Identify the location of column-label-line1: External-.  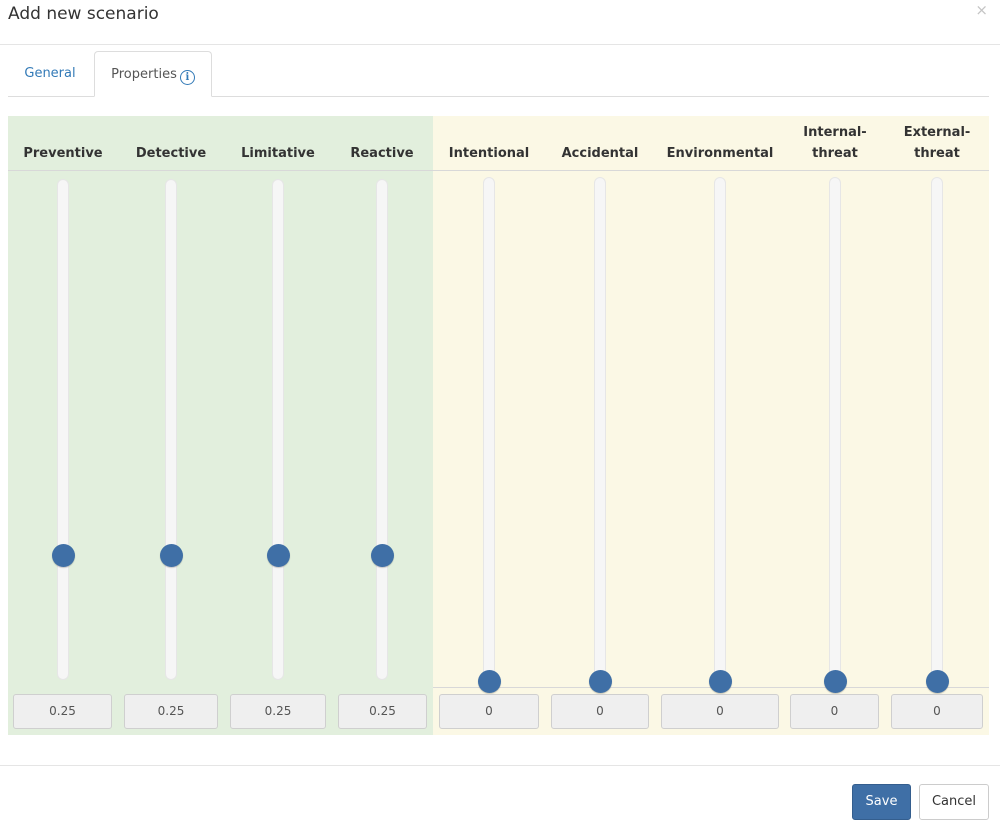
(937, 132).